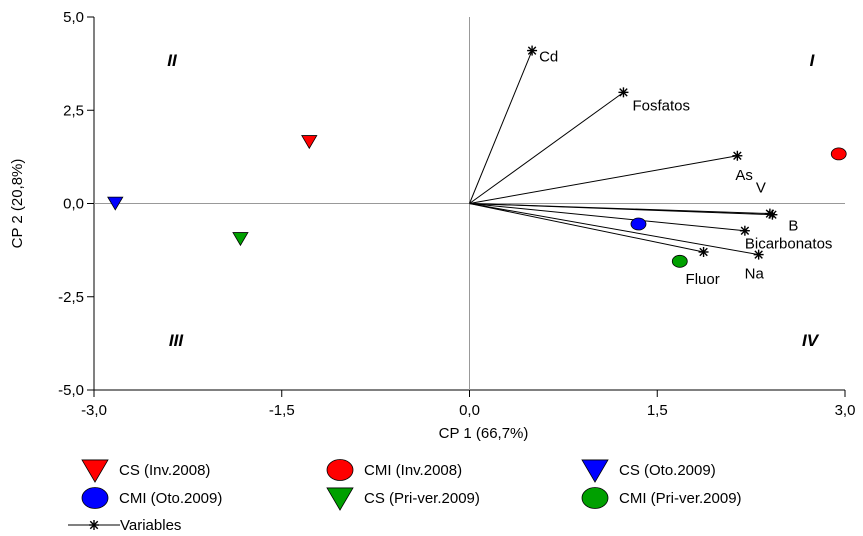 This screenshot has height=536, width=863. I want to click on y-tick-label: -2,5, so click(71, 297).